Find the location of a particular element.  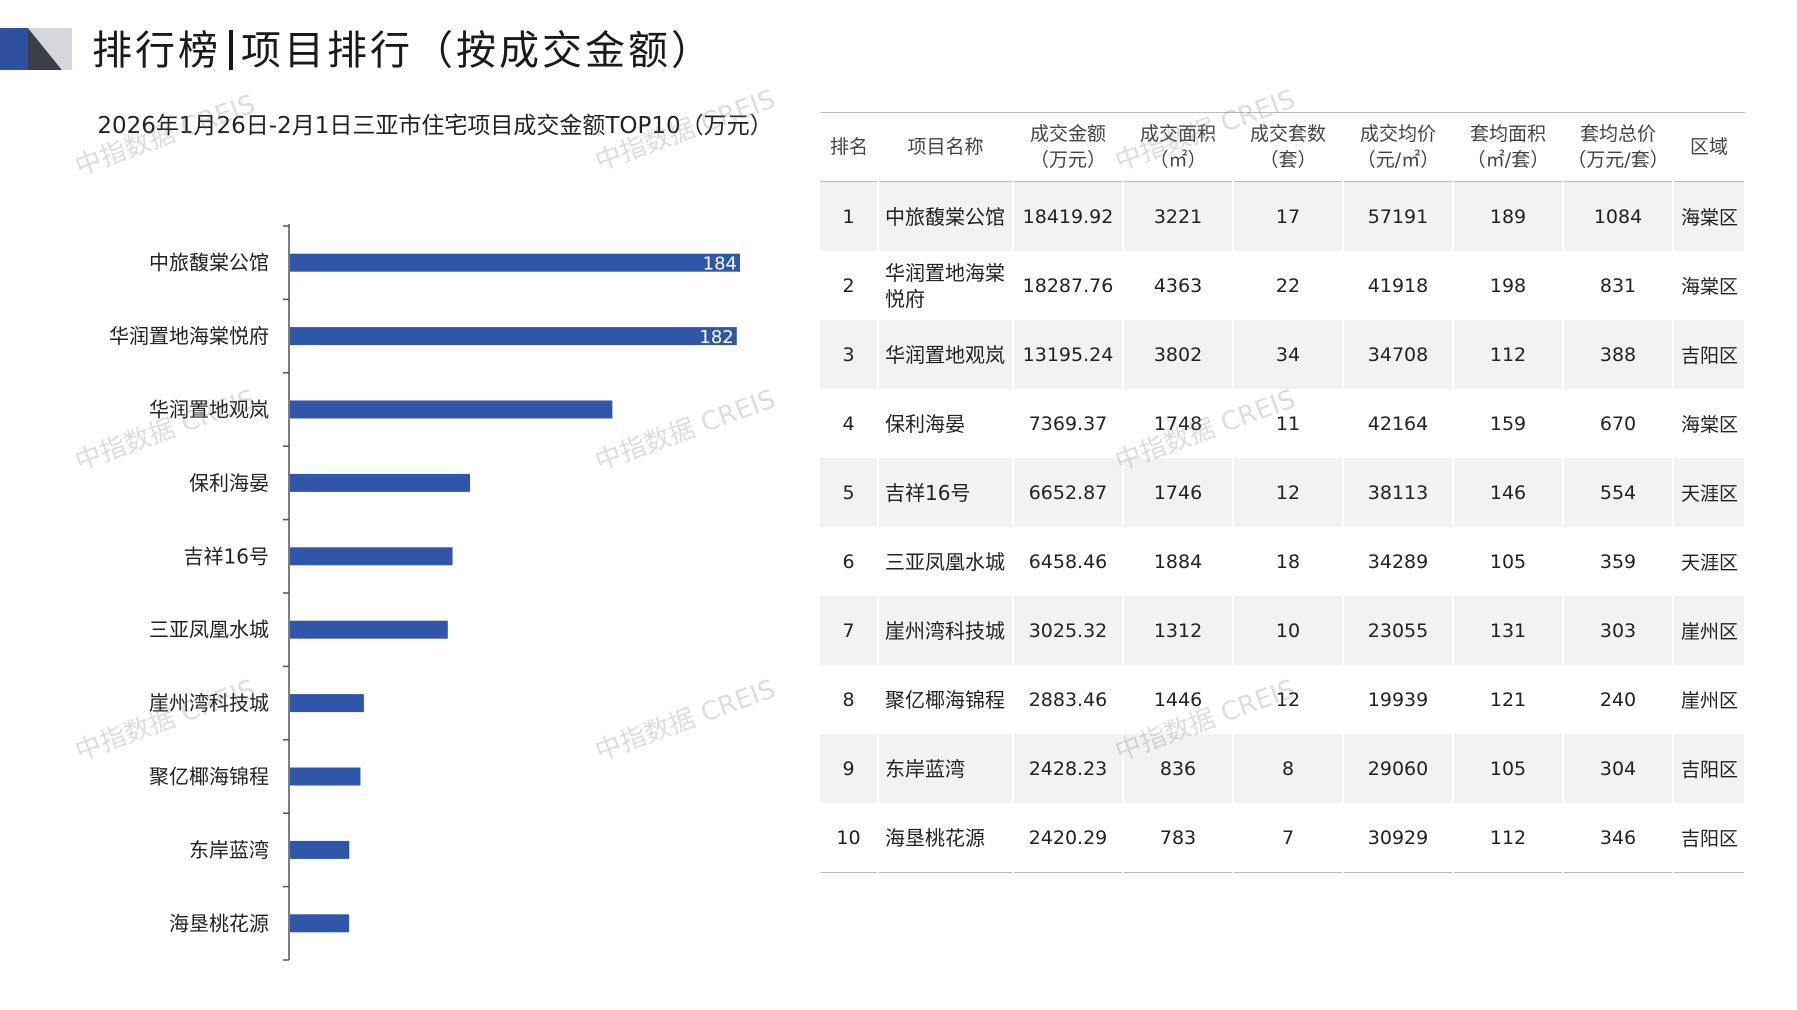

cell-name: 中旅馥棠公馆 is located at coordinates (946, 216).